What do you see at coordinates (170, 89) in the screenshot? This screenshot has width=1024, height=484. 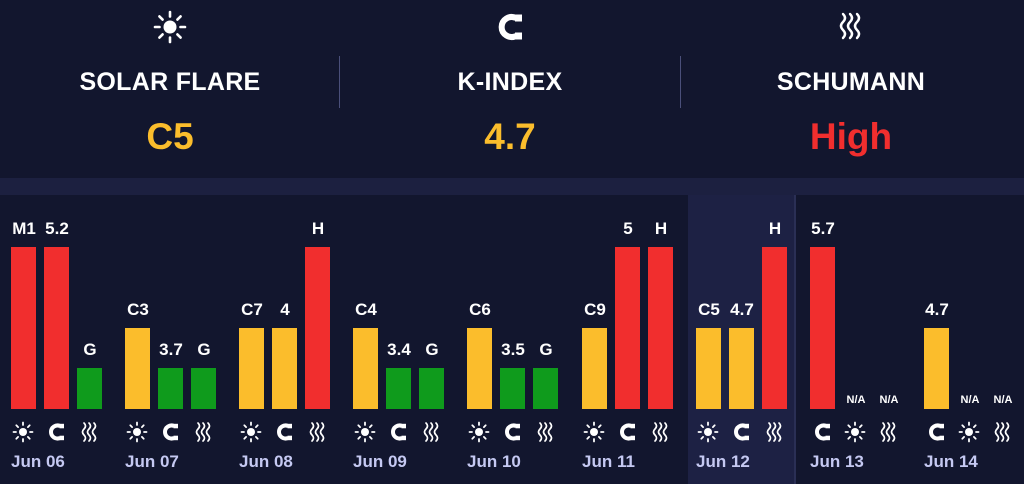 I see `summary-solar-flare: SOLAR FLARE C5` at bounding box center [170, 89].